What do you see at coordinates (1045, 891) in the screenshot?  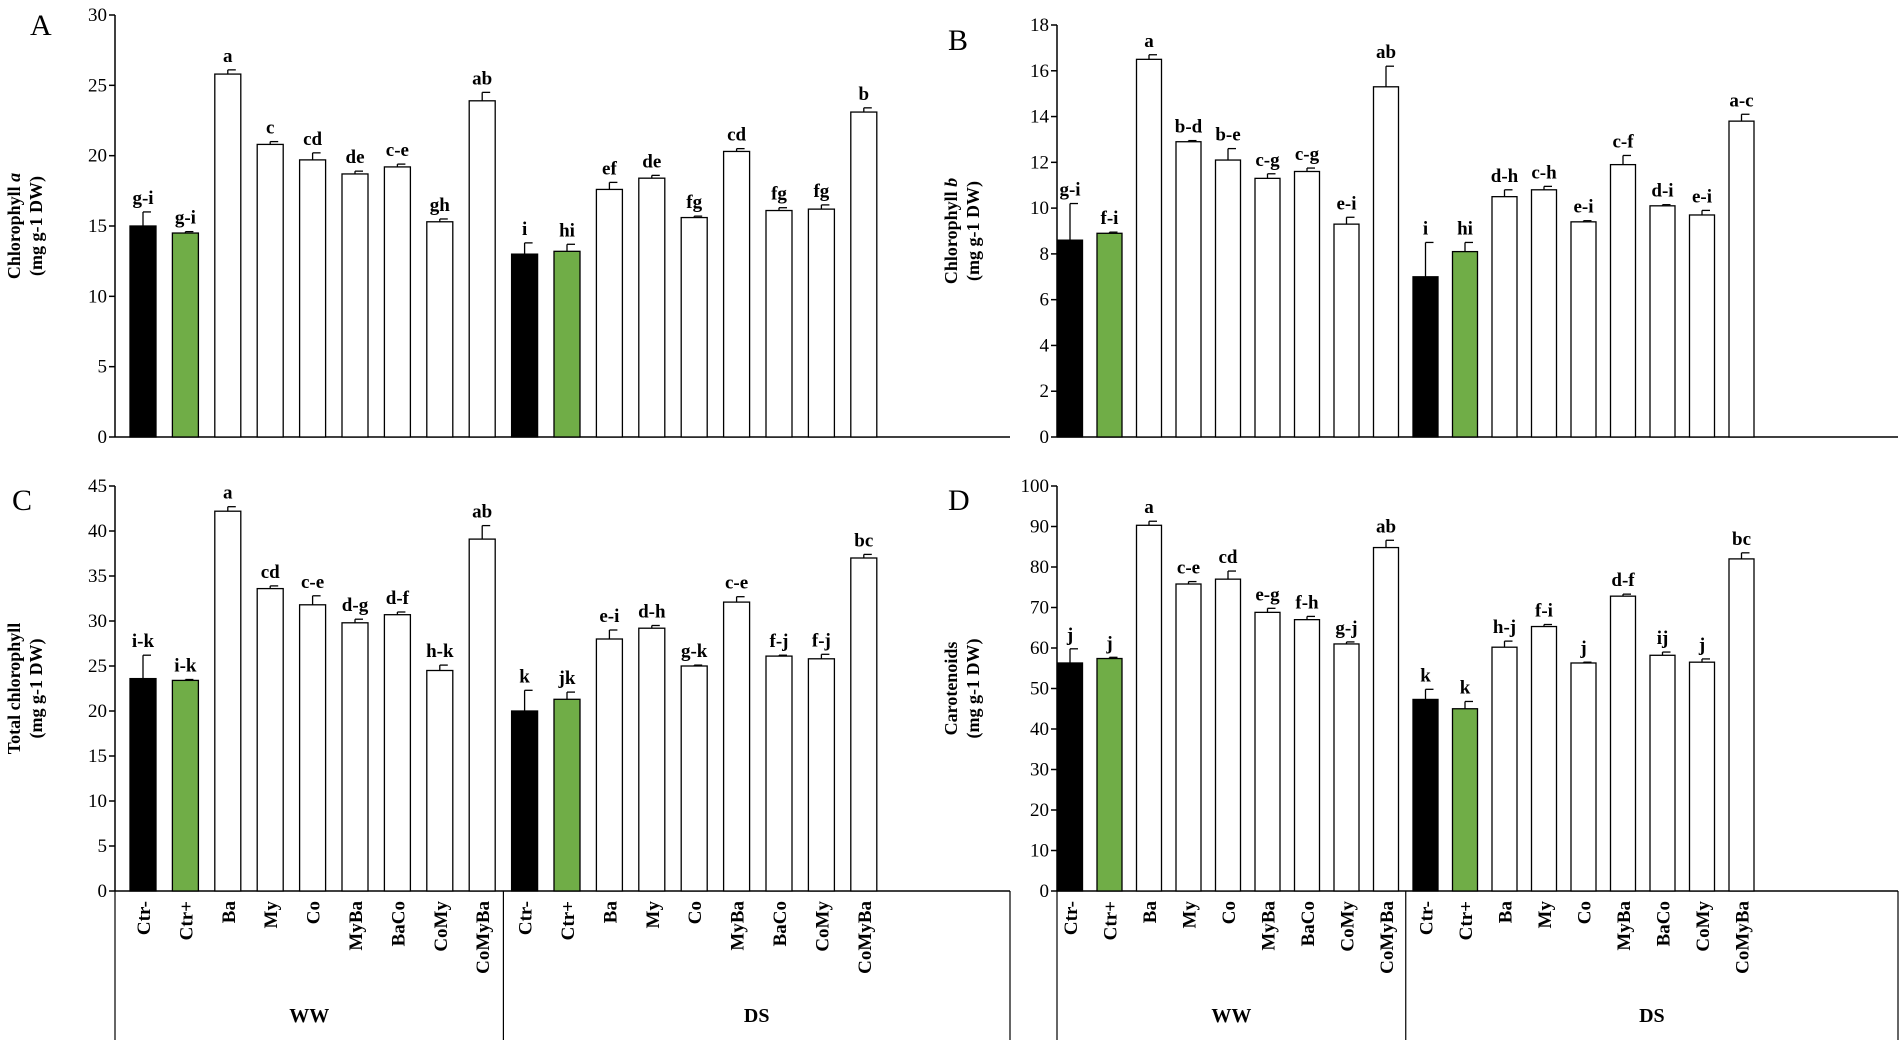 I see `panel-d-ytick-label: 0` at bounding box center [1045, 891].